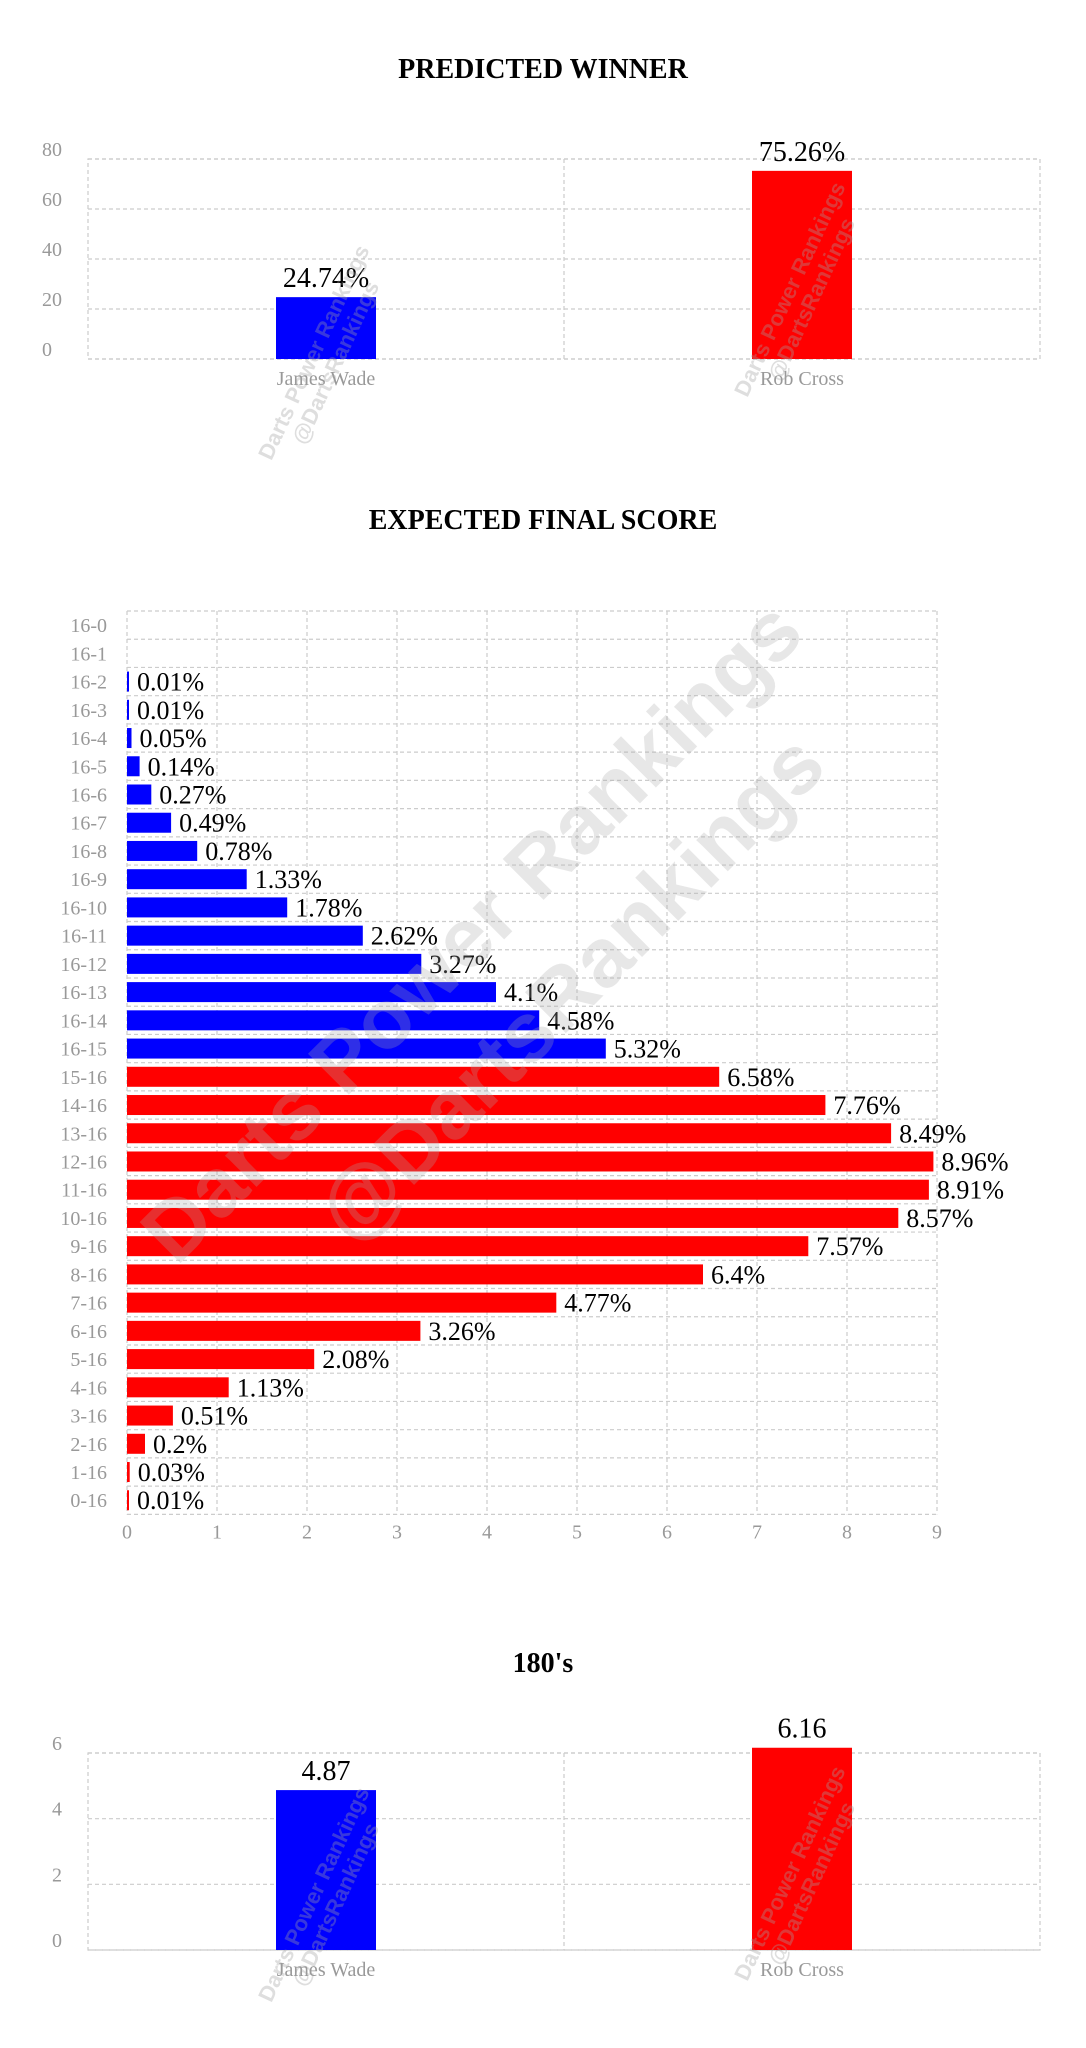  Describe the element at coordinates (83, 1106) in the screenshot. I see `category-label-14-16: 14-16` at that location.